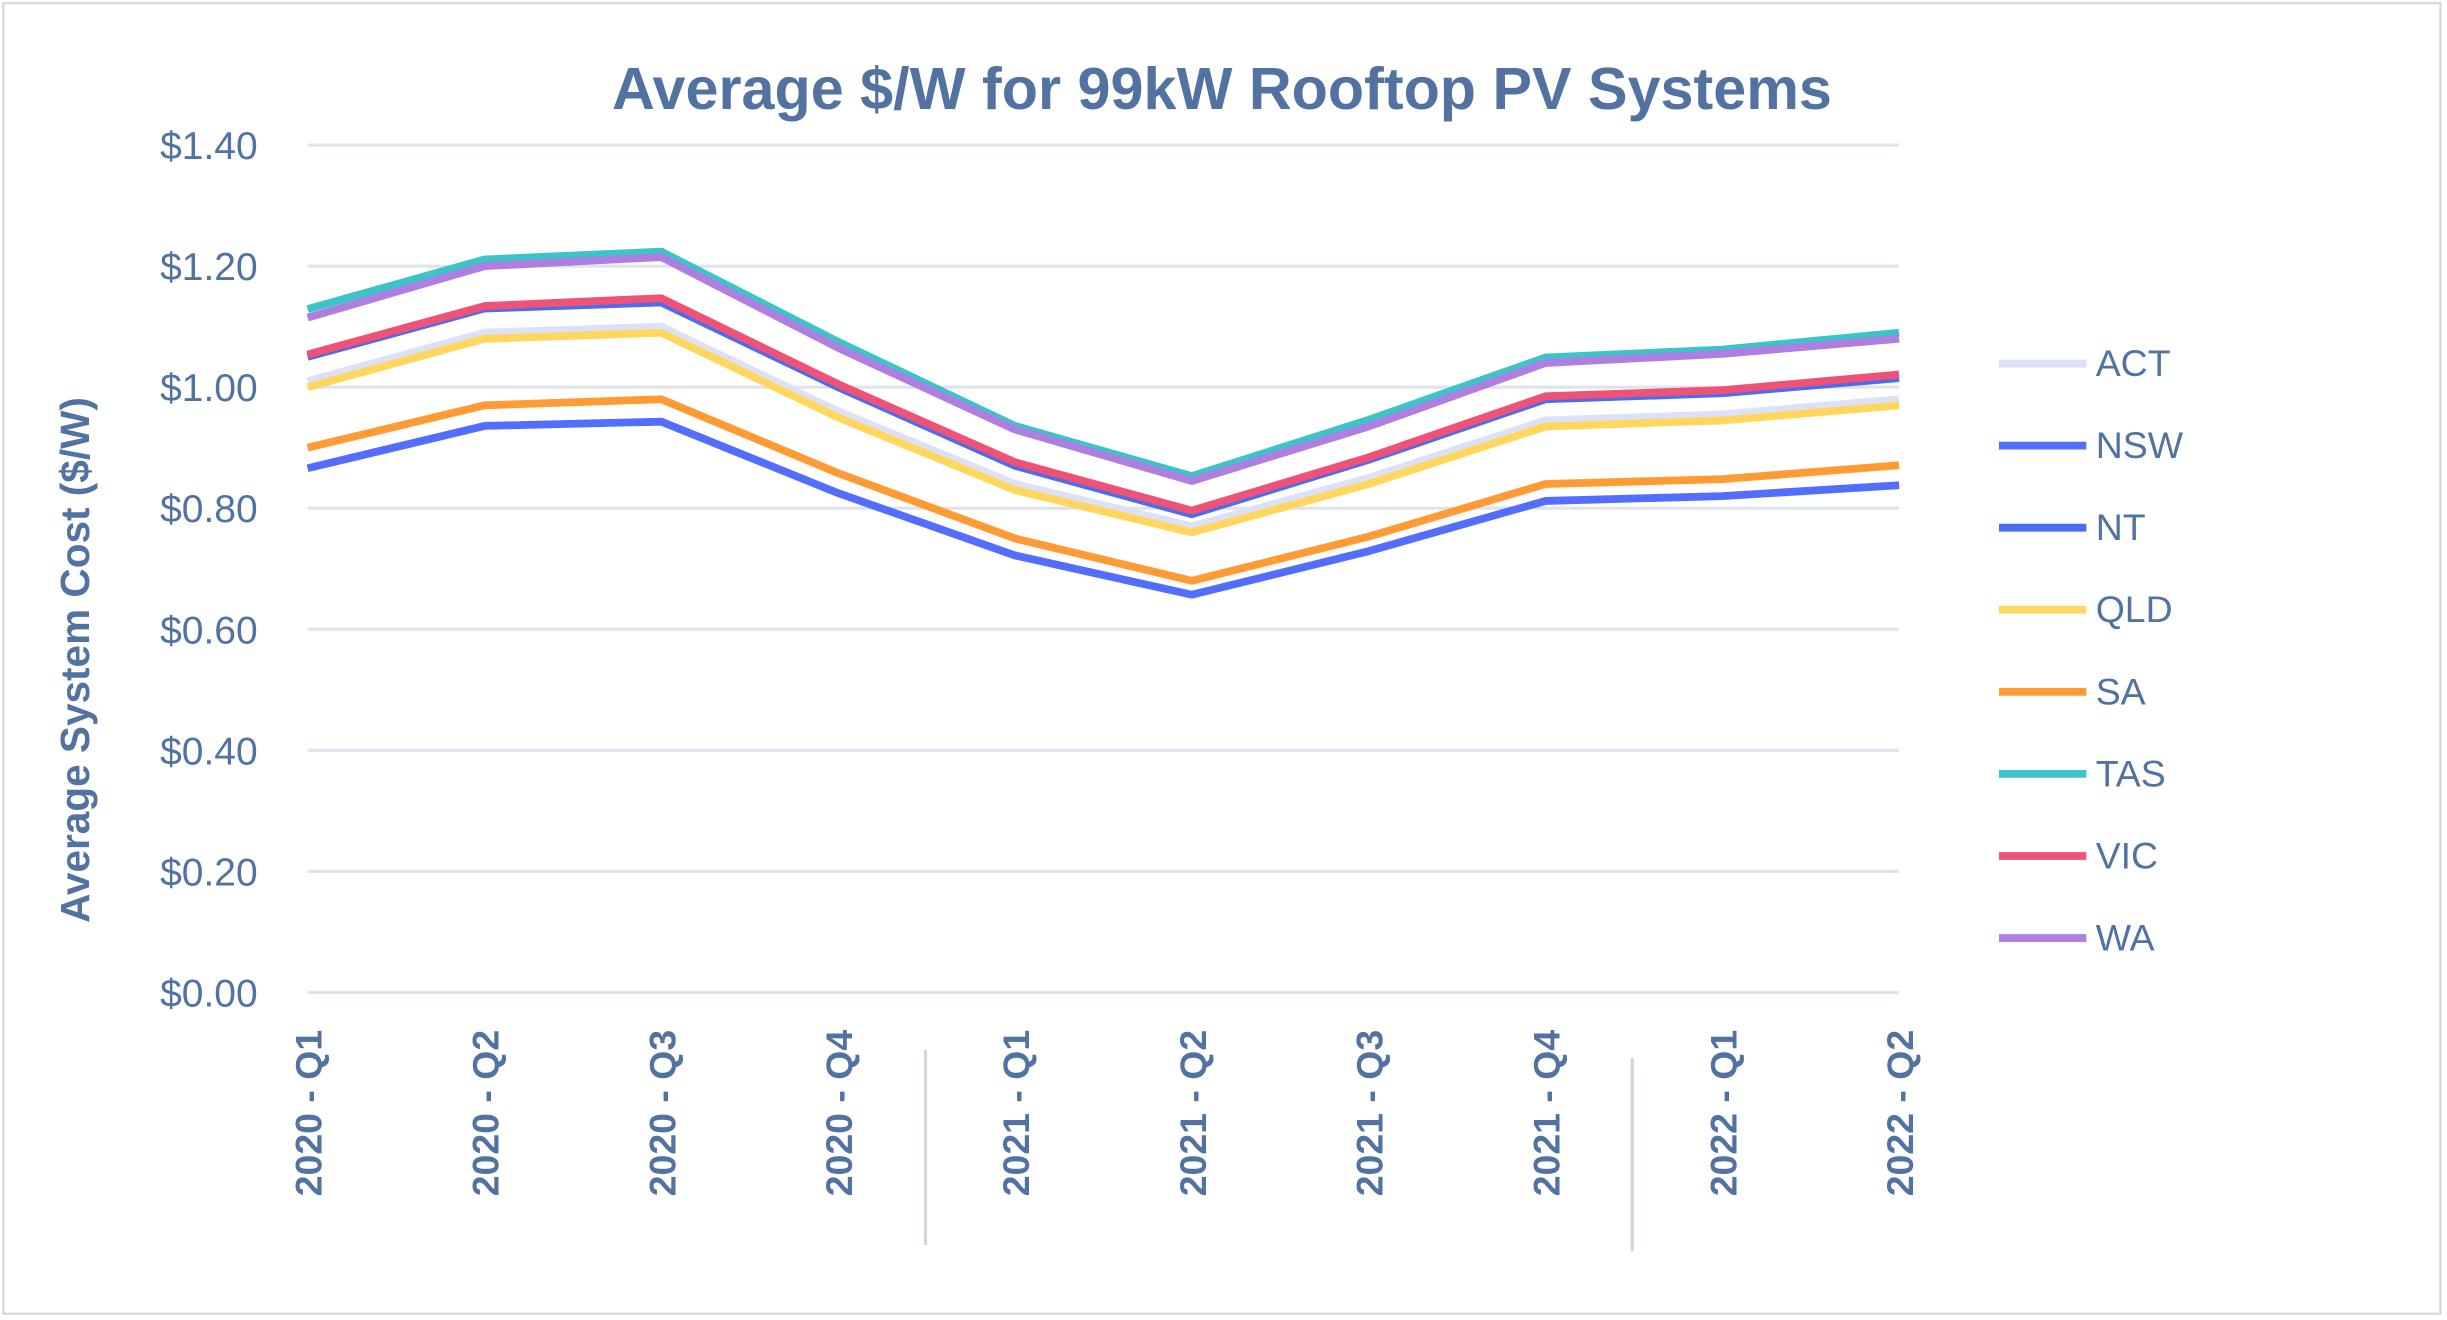  What do you see at coordinates (2082, 773) in the screenshot?
I see `legend-item-tas: TAS` at bounding box center [2082, 773].